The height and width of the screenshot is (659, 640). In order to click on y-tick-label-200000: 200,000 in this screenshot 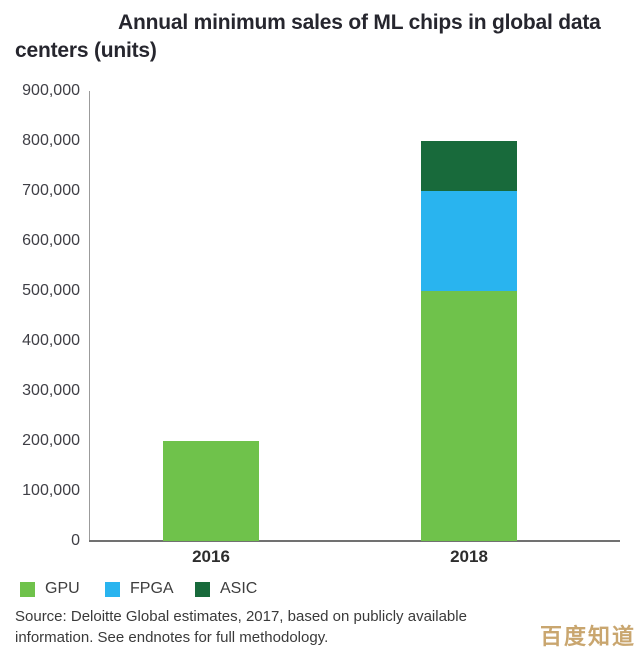, I will do `click(51, 440)`.